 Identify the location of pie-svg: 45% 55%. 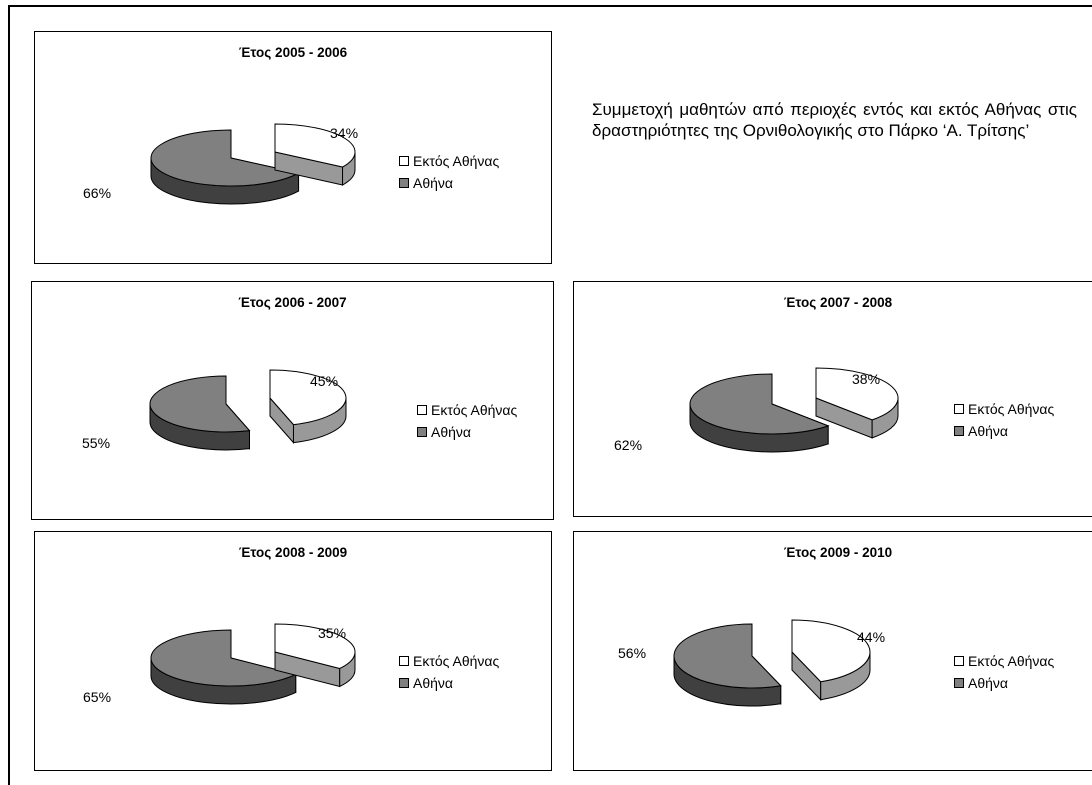
(214, 410).